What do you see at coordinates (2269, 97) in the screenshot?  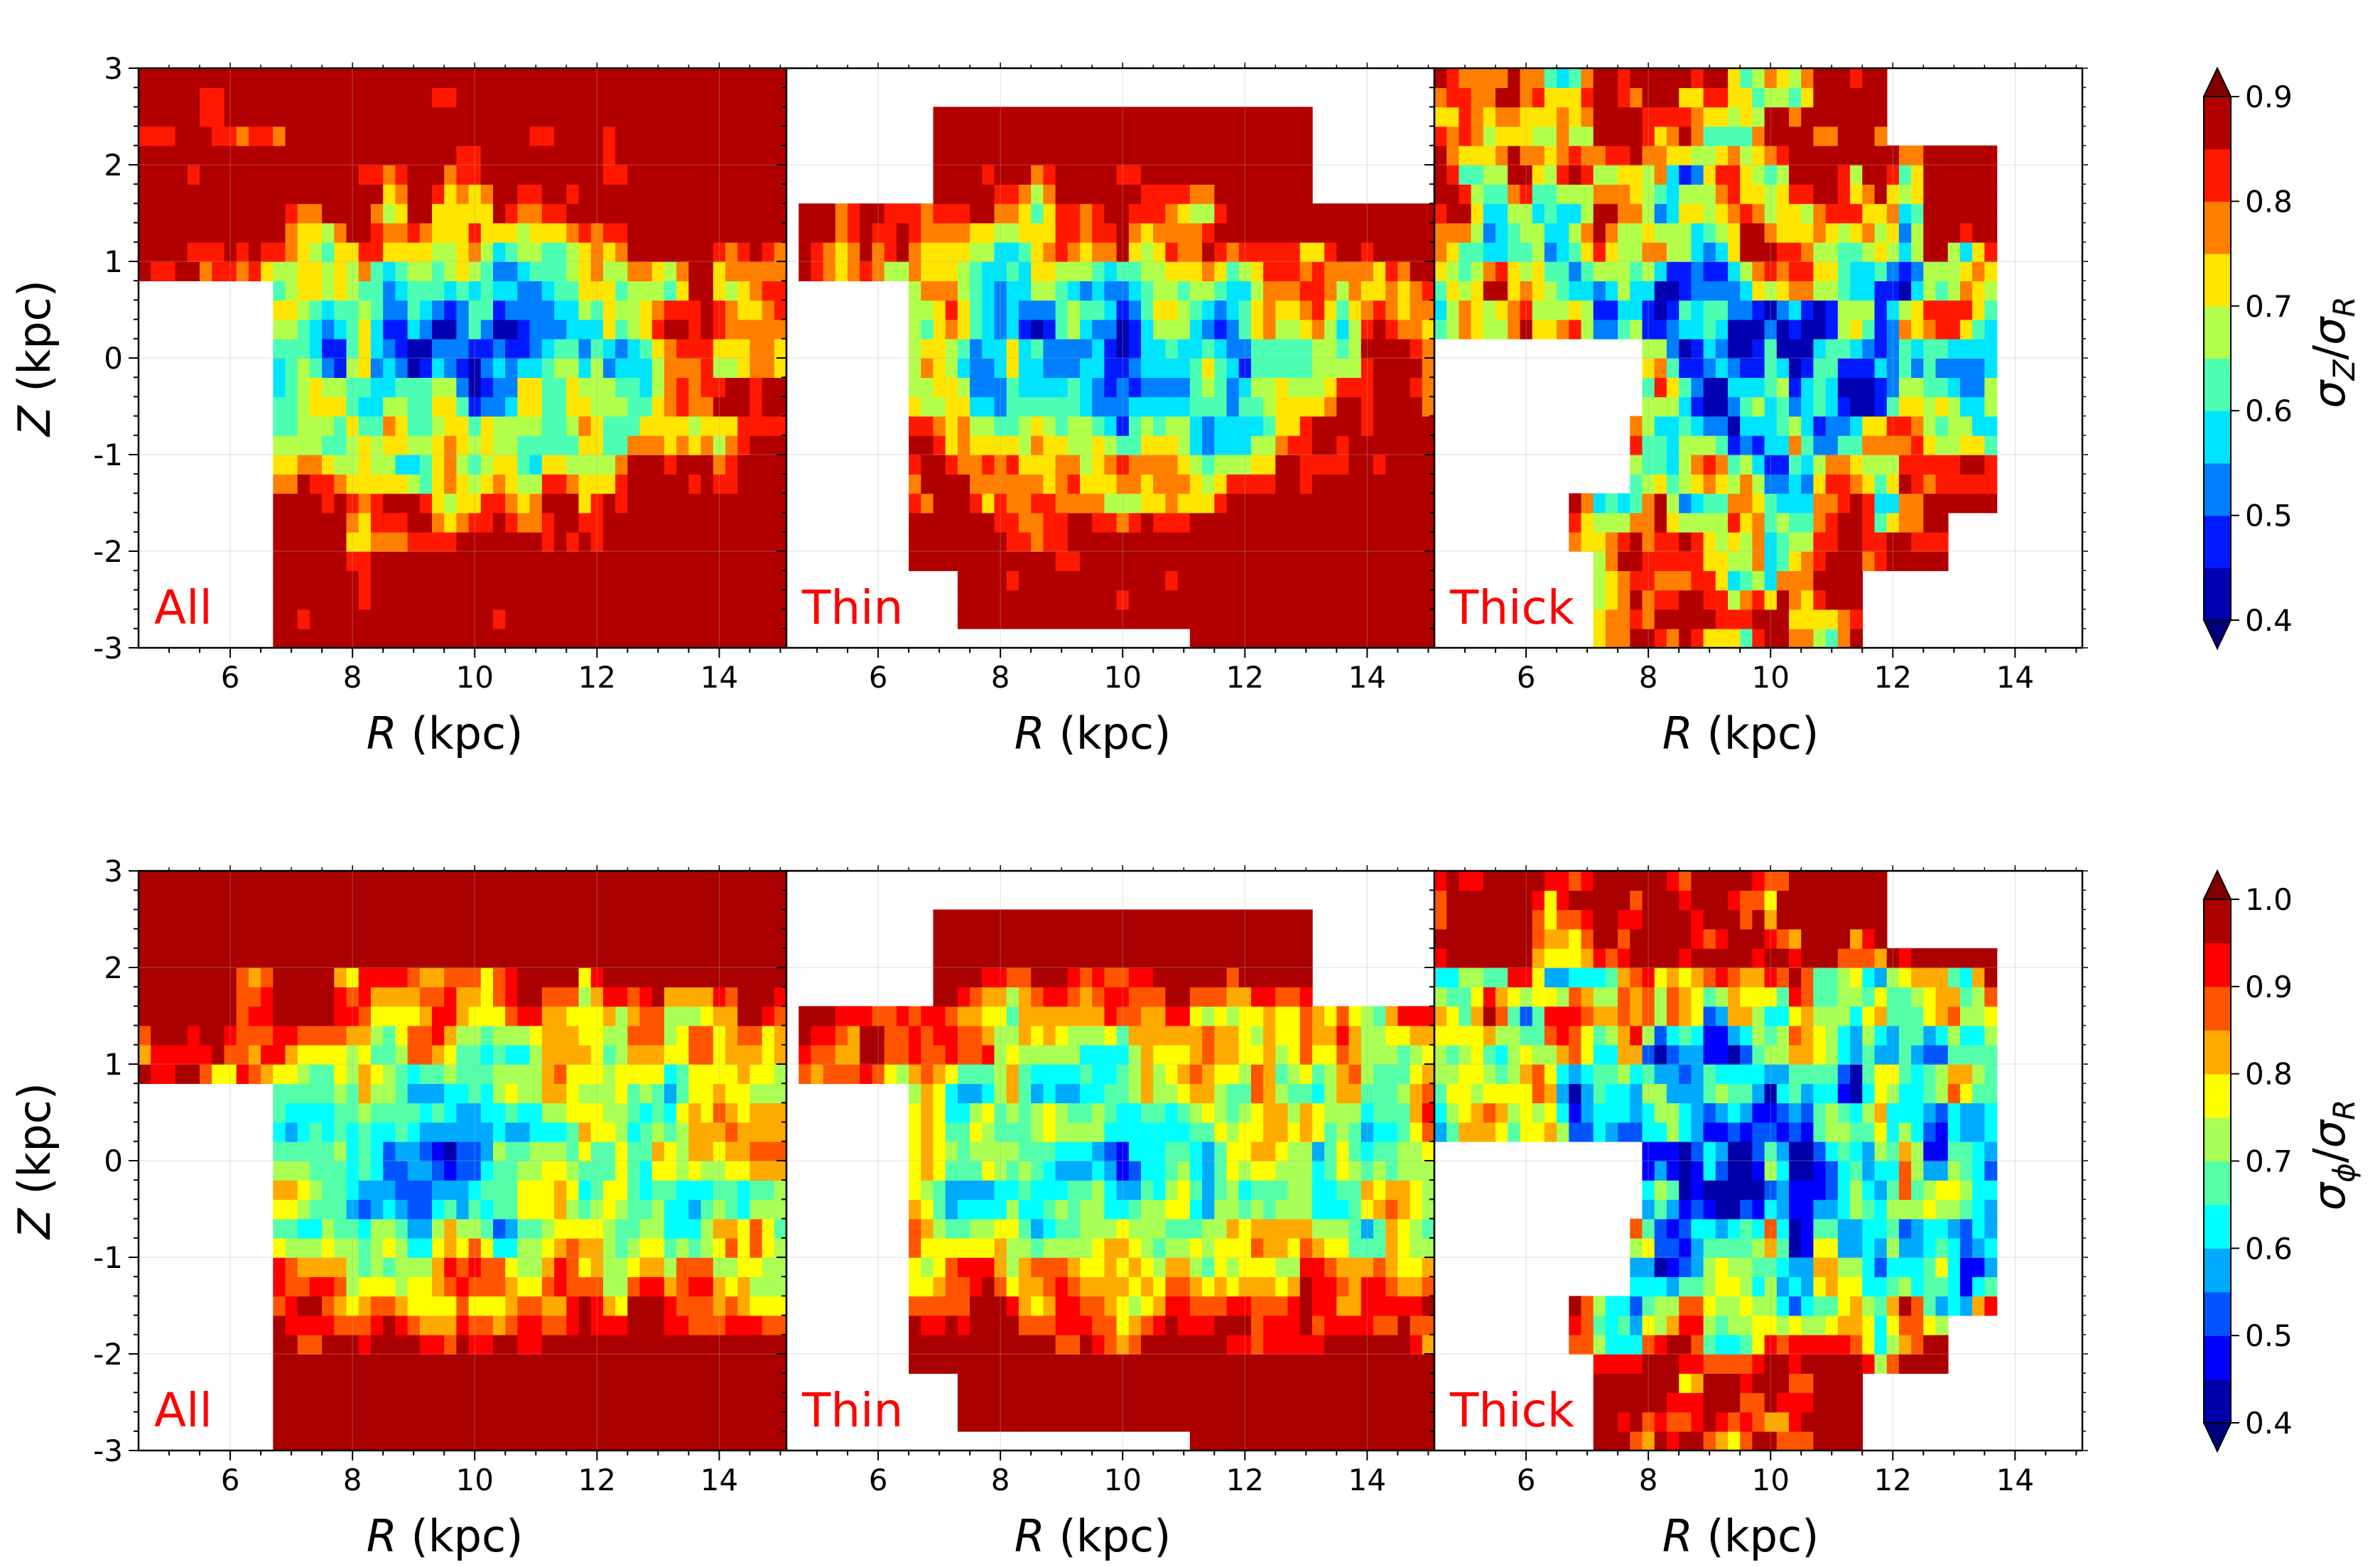 I see `colorbar-tick-label: 0.9` at bounding box center [2269, 97].